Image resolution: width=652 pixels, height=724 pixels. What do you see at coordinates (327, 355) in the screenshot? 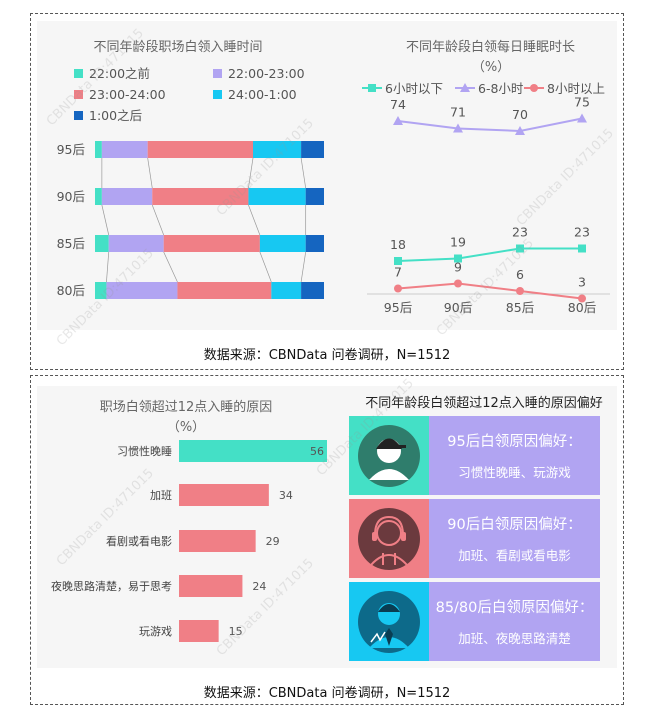
I see `data-source-note: 数据来源：CBNData 问卷调研，N=1512` at bounding box center [327, 355].